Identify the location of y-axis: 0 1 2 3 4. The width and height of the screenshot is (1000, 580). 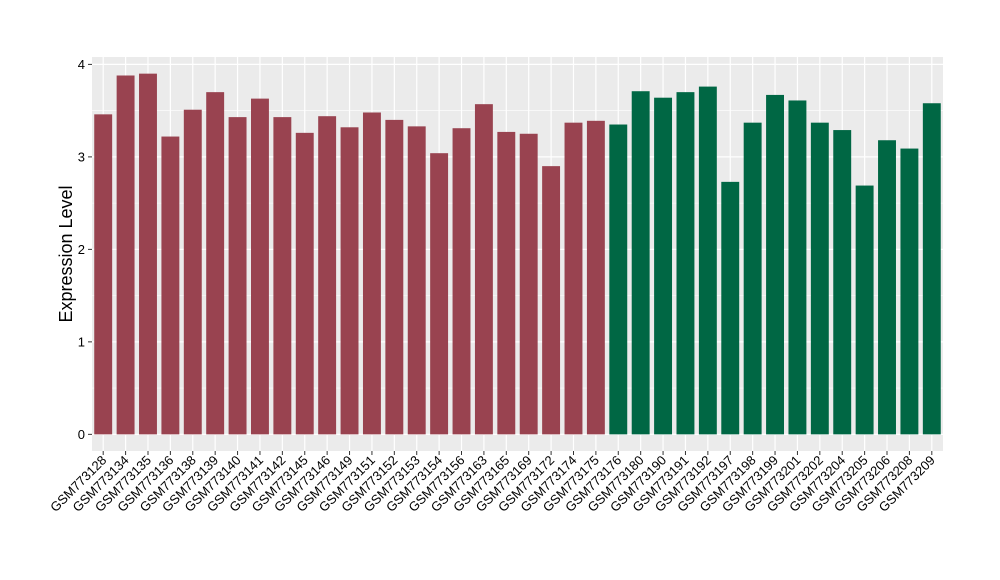
(85, 249).